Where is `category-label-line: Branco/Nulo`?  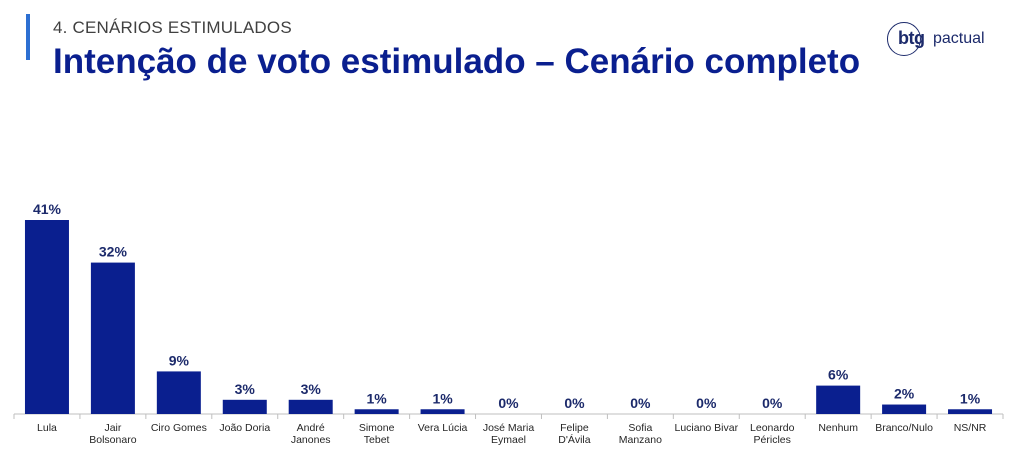
category-label-line: Branco/Nulo is located at coordinates (904, 428).